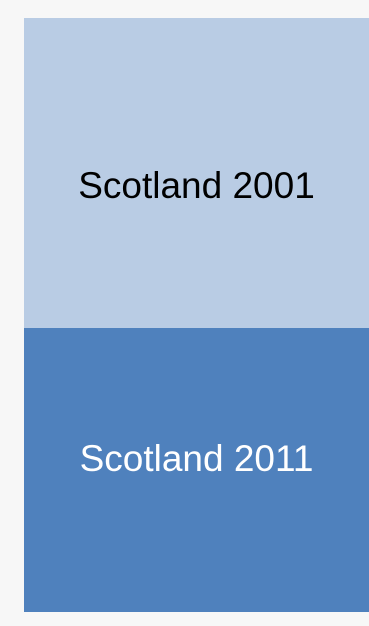 This screenshot has height=626, width=369. I want to click on scotland-2001-label: Scotland 2001, so click(196, 185).